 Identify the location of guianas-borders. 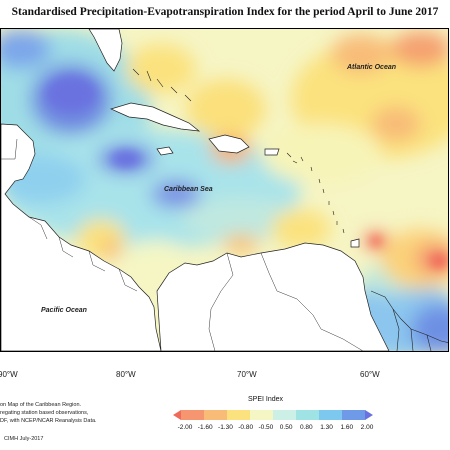
(409, 320).